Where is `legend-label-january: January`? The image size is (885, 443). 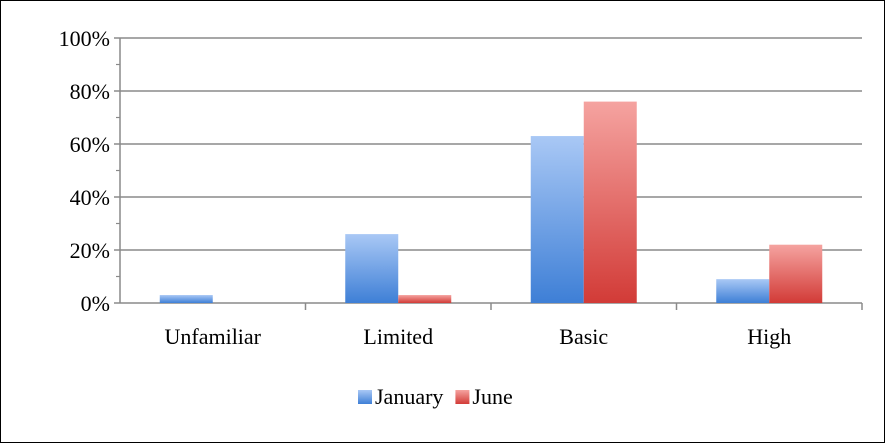
legend-label-january: January is located at coordinates (409, 396).